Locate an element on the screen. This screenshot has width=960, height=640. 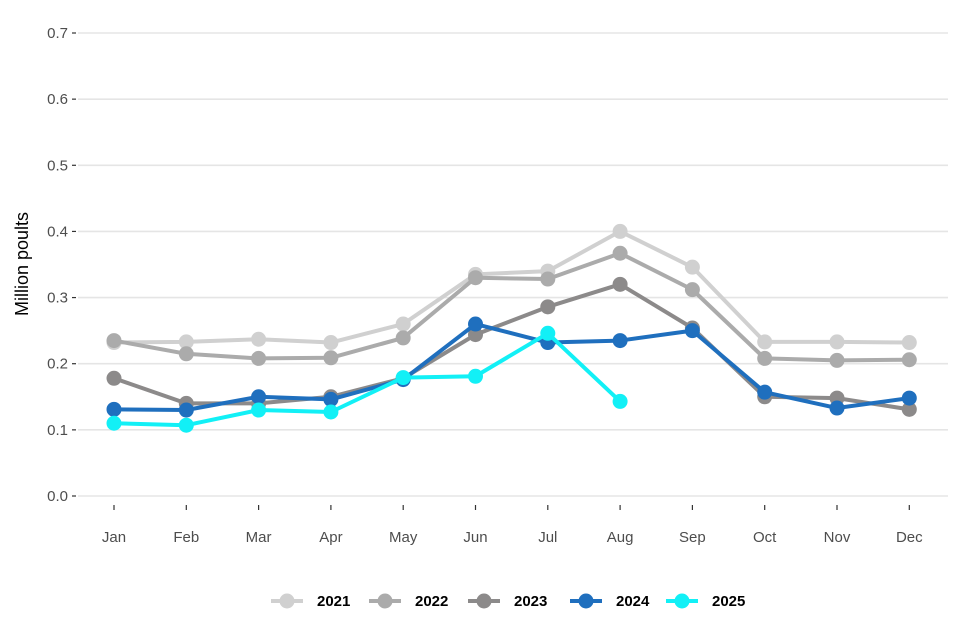
legend-item: 2025 is located at coordinates (705, 601).